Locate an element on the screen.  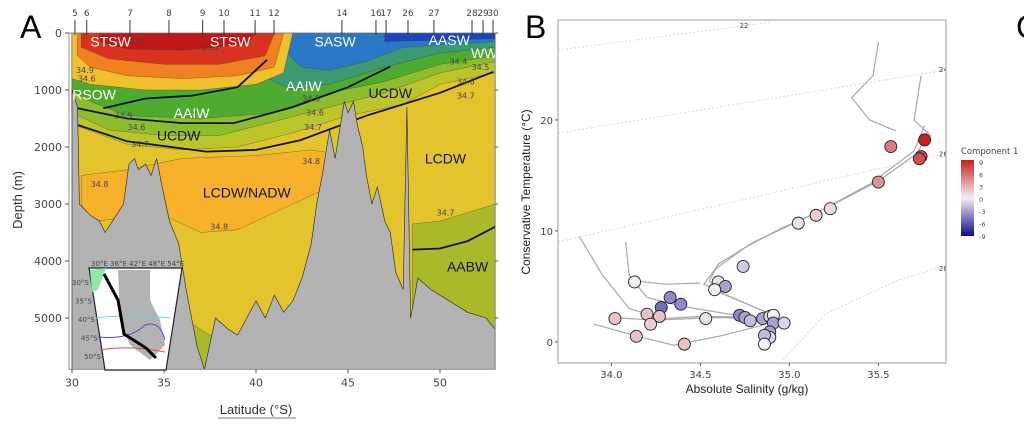
station-label: 26 is located at coordinates (408, 14).